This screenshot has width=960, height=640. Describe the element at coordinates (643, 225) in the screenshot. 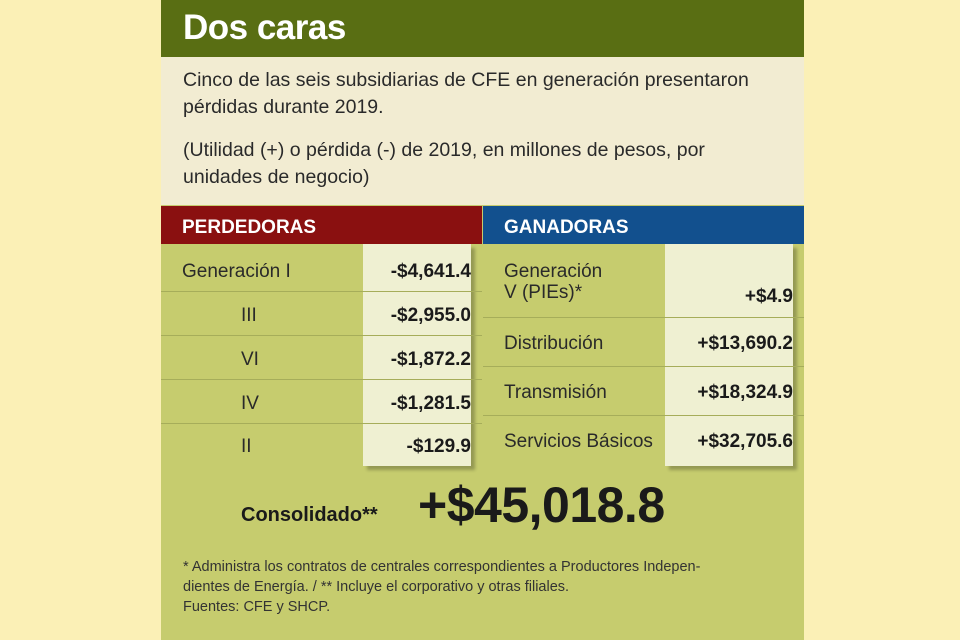

I see `winners-header: GANADORAS` at that location.